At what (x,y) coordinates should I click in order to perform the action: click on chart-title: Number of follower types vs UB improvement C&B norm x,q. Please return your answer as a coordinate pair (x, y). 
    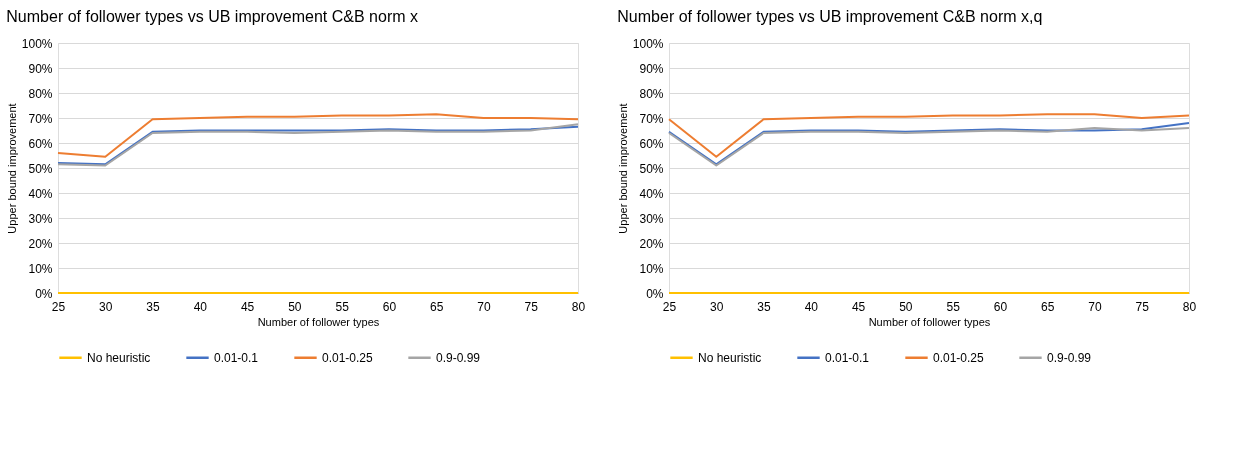
    Looking at the image, I should click on (830, 16).